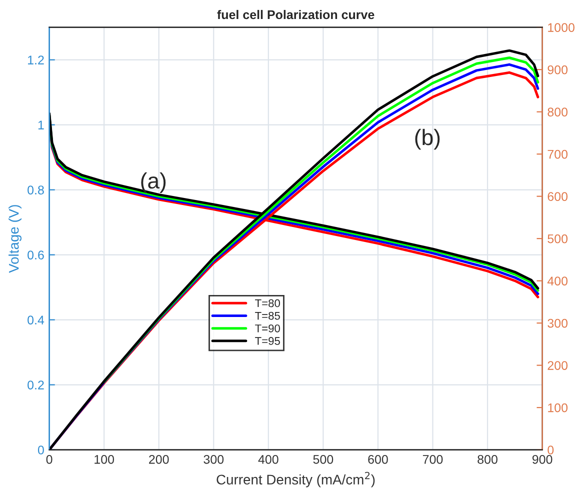  Describe the element at coordinates (427, 139) in the screenshot. I see `annotation: (b)` at that location.